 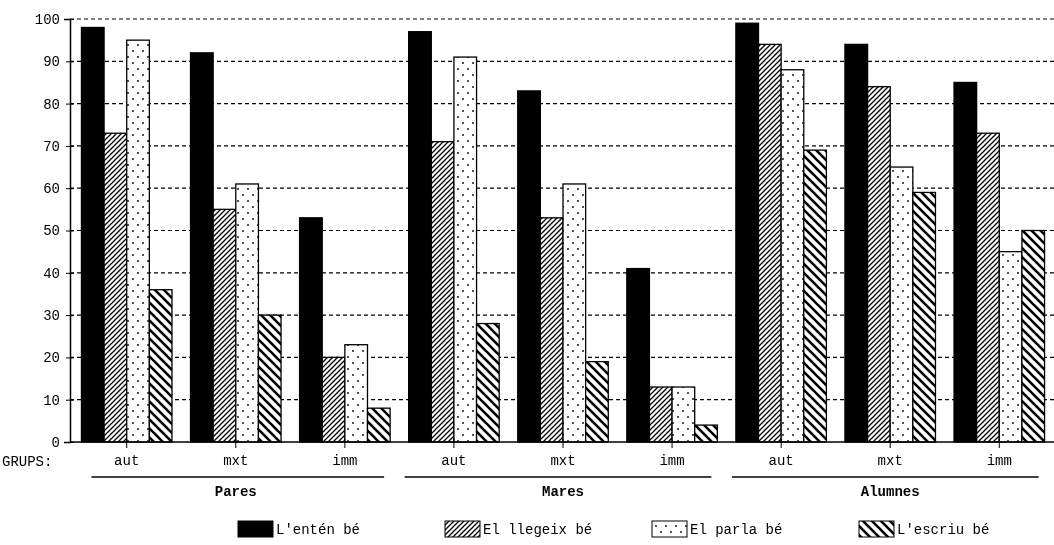 What do you see at coordinates (55, 442) in the screenshot?
I see `y-tick-label: 0` at bounding box center [55, 442].